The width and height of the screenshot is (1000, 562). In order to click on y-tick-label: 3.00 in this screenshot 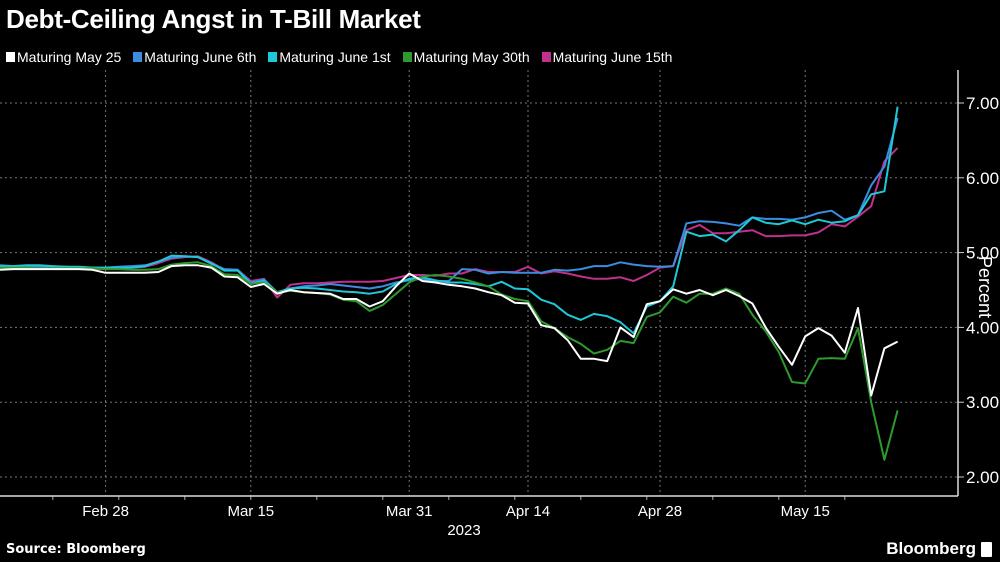, I will do `click(982, 402)`.